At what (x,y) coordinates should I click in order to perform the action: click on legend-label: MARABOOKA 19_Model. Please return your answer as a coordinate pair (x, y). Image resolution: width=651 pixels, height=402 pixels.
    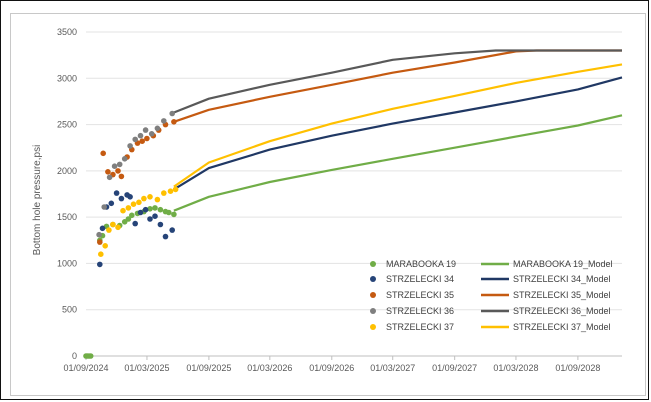
    Looking at the image, I should click on (563, 264).